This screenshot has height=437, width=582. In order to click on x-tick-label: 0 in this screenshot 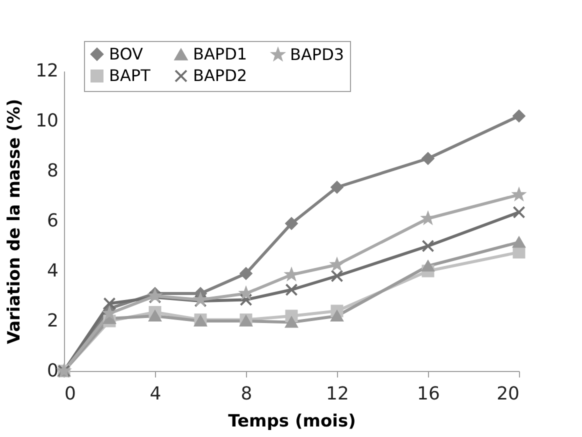, I will do `click(70, 394)`.